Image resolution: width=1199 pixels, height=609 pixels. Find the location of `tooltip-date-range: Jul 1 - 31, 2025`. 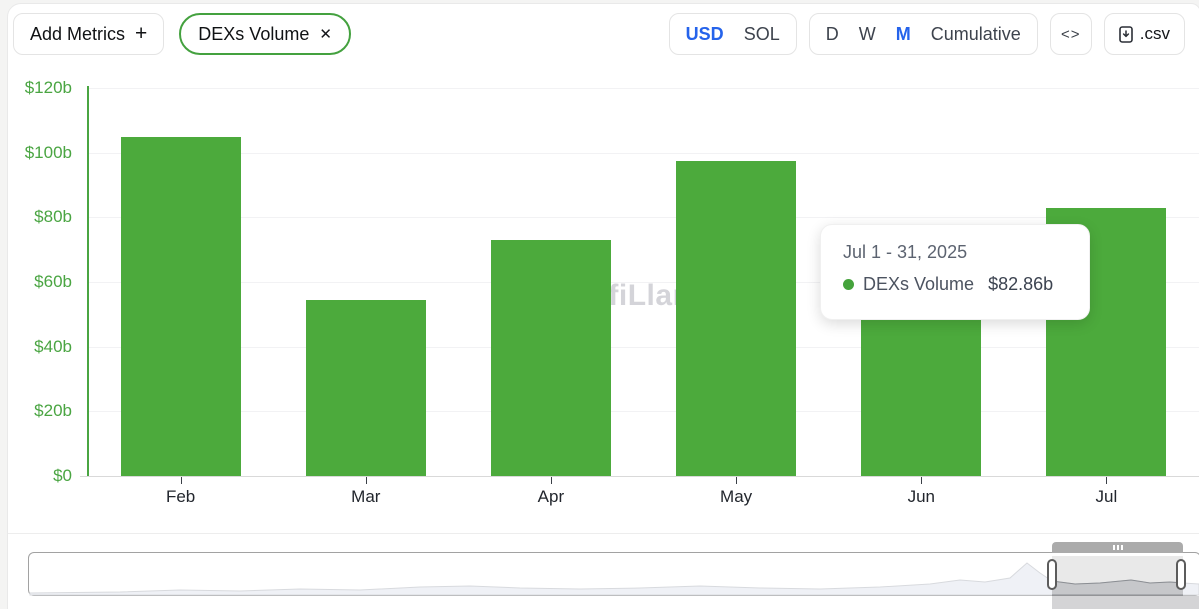

tooltip-date-range: Jul 1 - 31, 2025 is located at coordinates (905, 252).